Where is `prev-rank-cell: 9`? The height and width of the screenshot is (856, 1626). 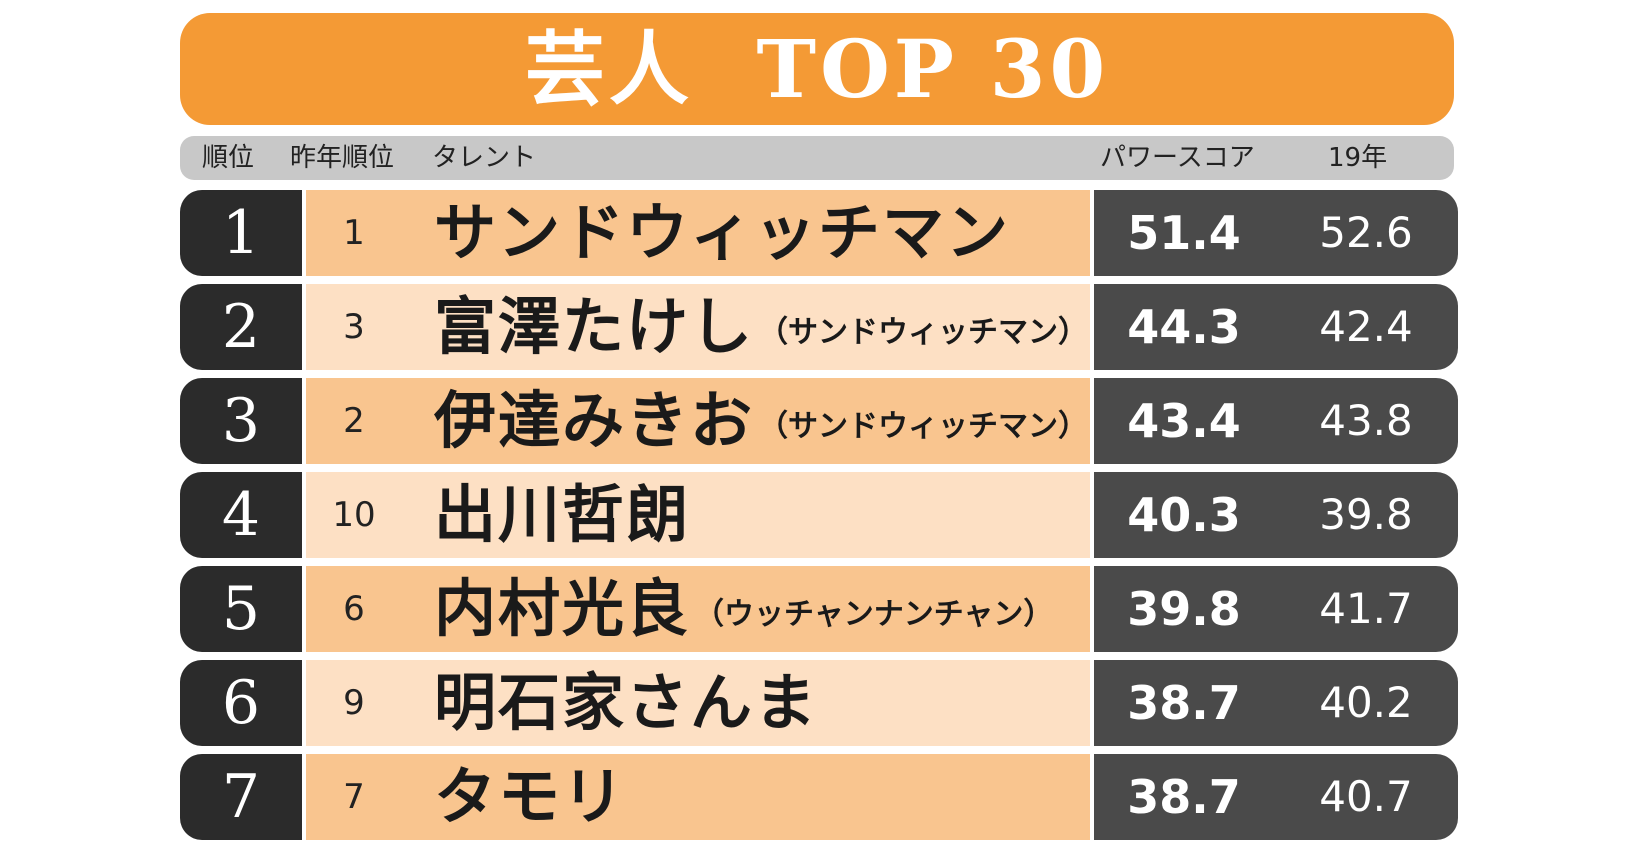
prev-rank-cell: 9 is located at coordinates (354, 703).